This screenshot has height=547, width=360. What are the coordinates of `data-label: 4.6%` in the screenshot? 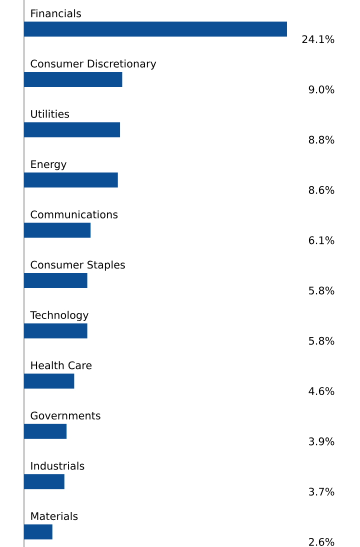 It's located at (321, 391).